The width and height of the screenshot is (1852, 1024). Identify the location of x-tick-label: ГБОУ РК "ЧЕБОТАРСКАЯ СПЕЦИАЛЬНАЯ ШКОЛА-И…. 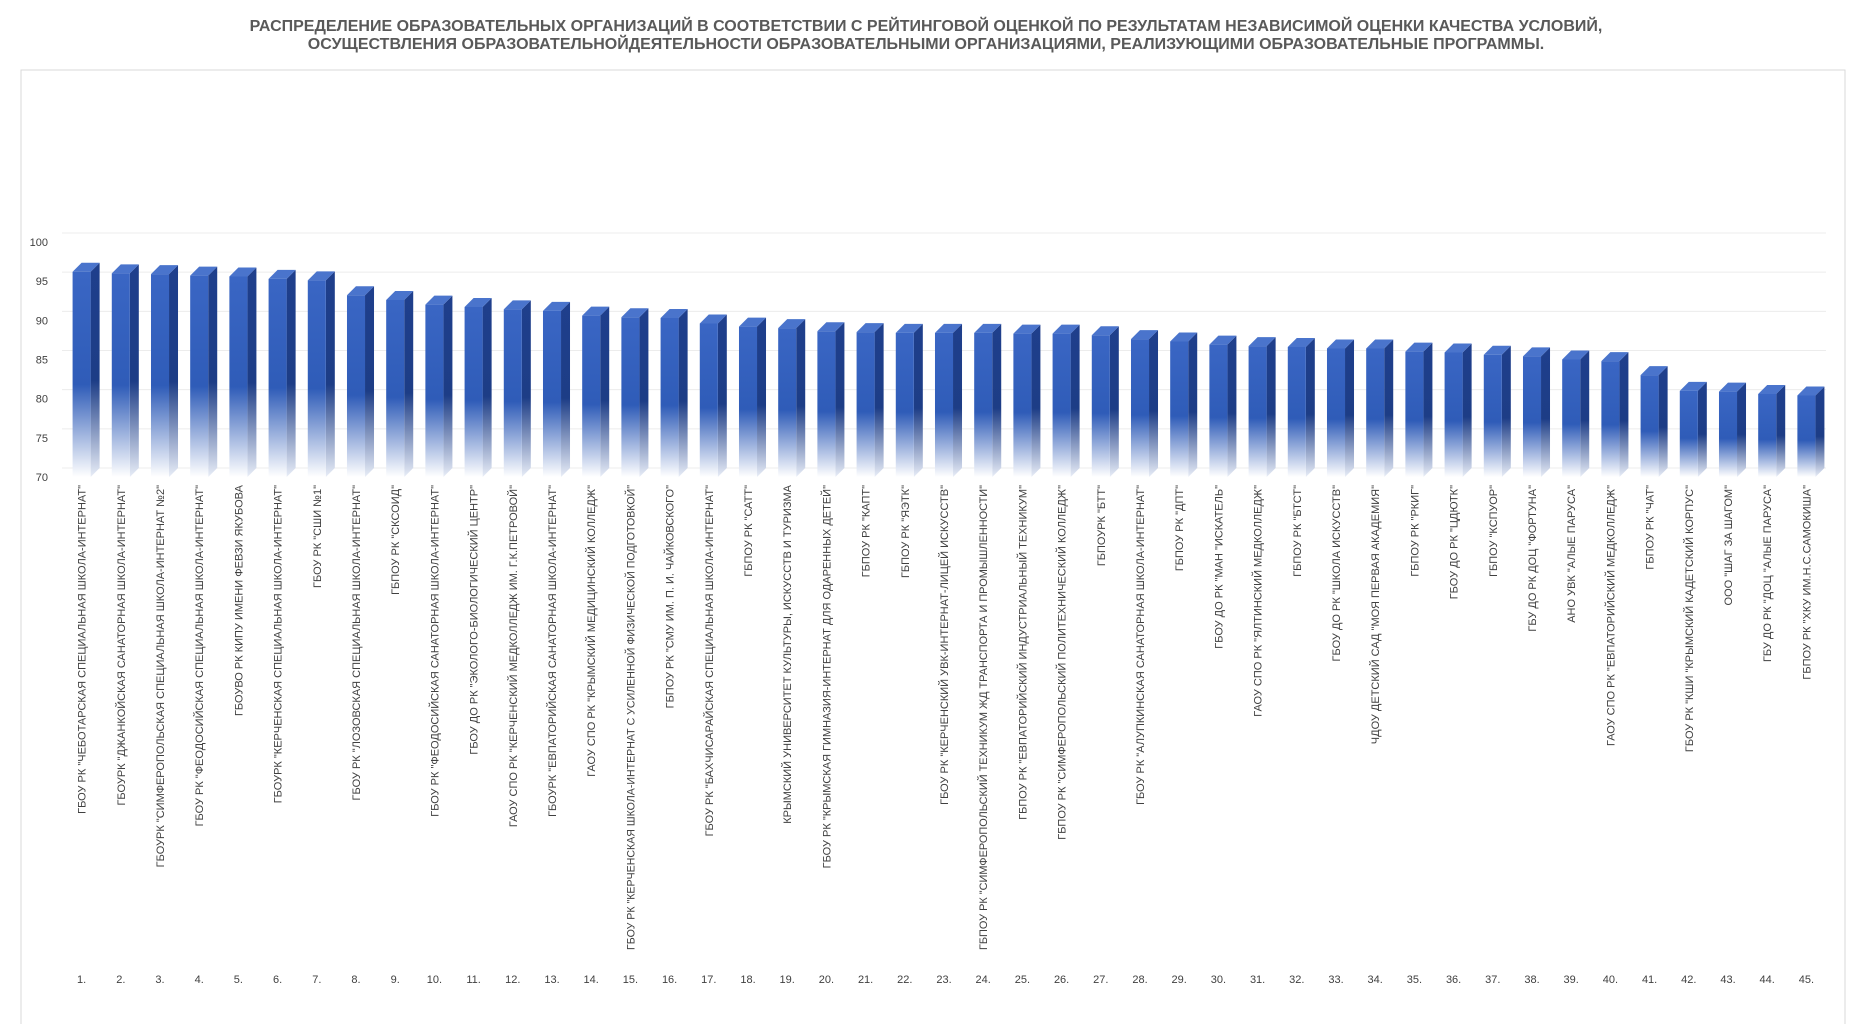
(83, 649).